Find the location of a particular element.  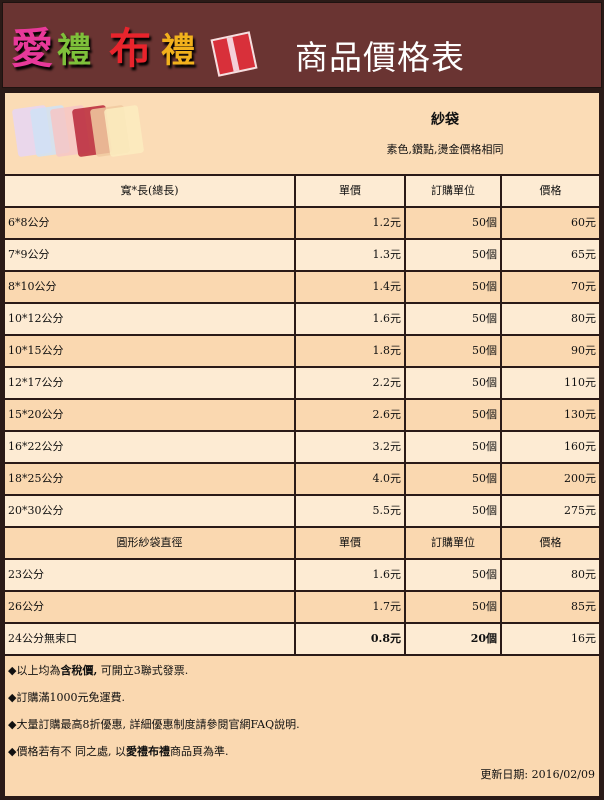

table-cell: 18*25公分 is located at coordinates (149, 479).